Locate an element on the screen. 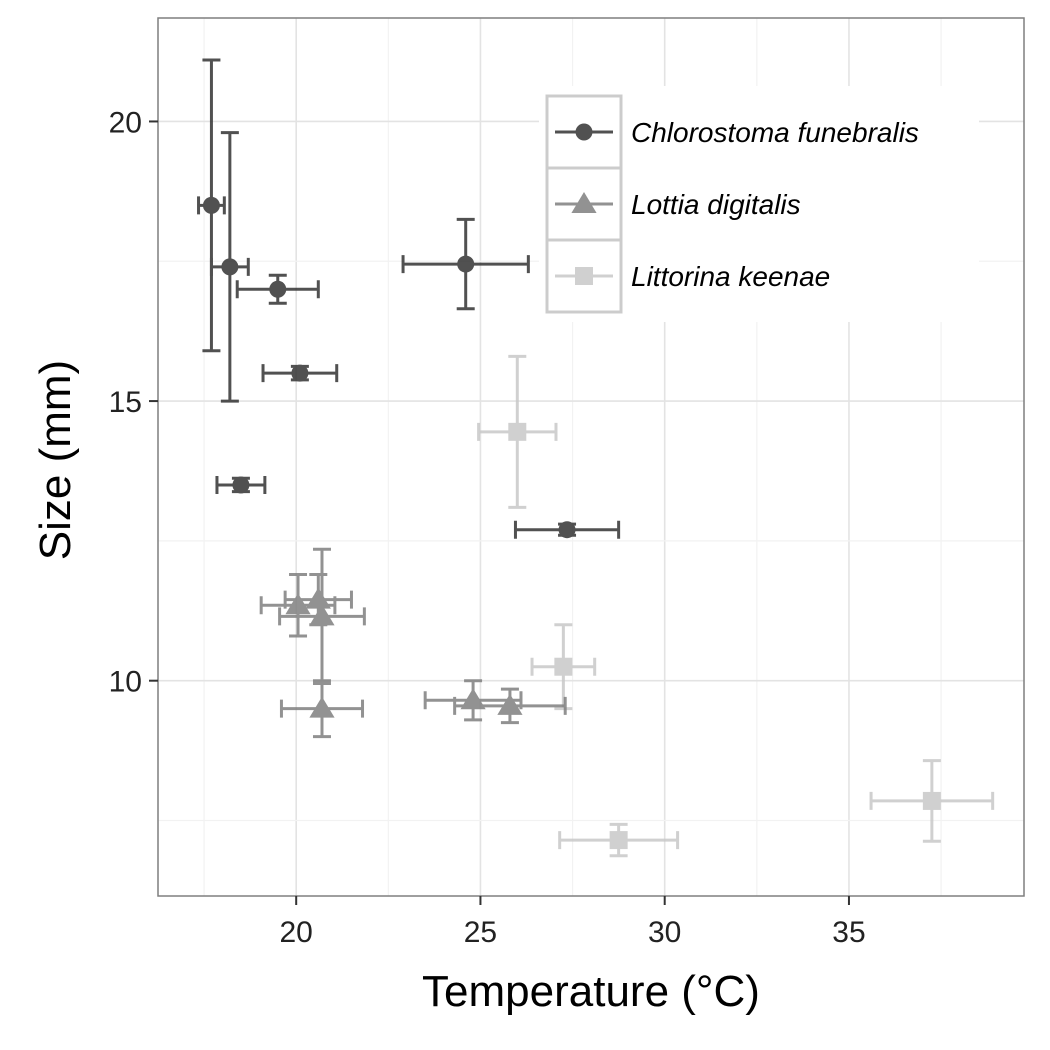 The image size is (1050, 1050). legend-item: Chlorostoma funebralis is located at coordinates (732, 132).